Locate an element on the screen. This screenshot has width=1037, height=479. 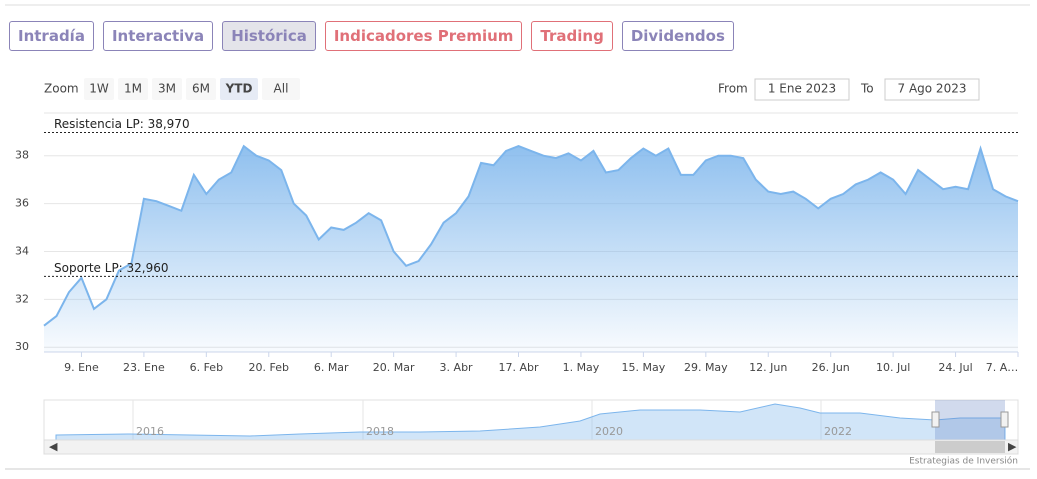
scrollbar is located at coordinates (531, 447).